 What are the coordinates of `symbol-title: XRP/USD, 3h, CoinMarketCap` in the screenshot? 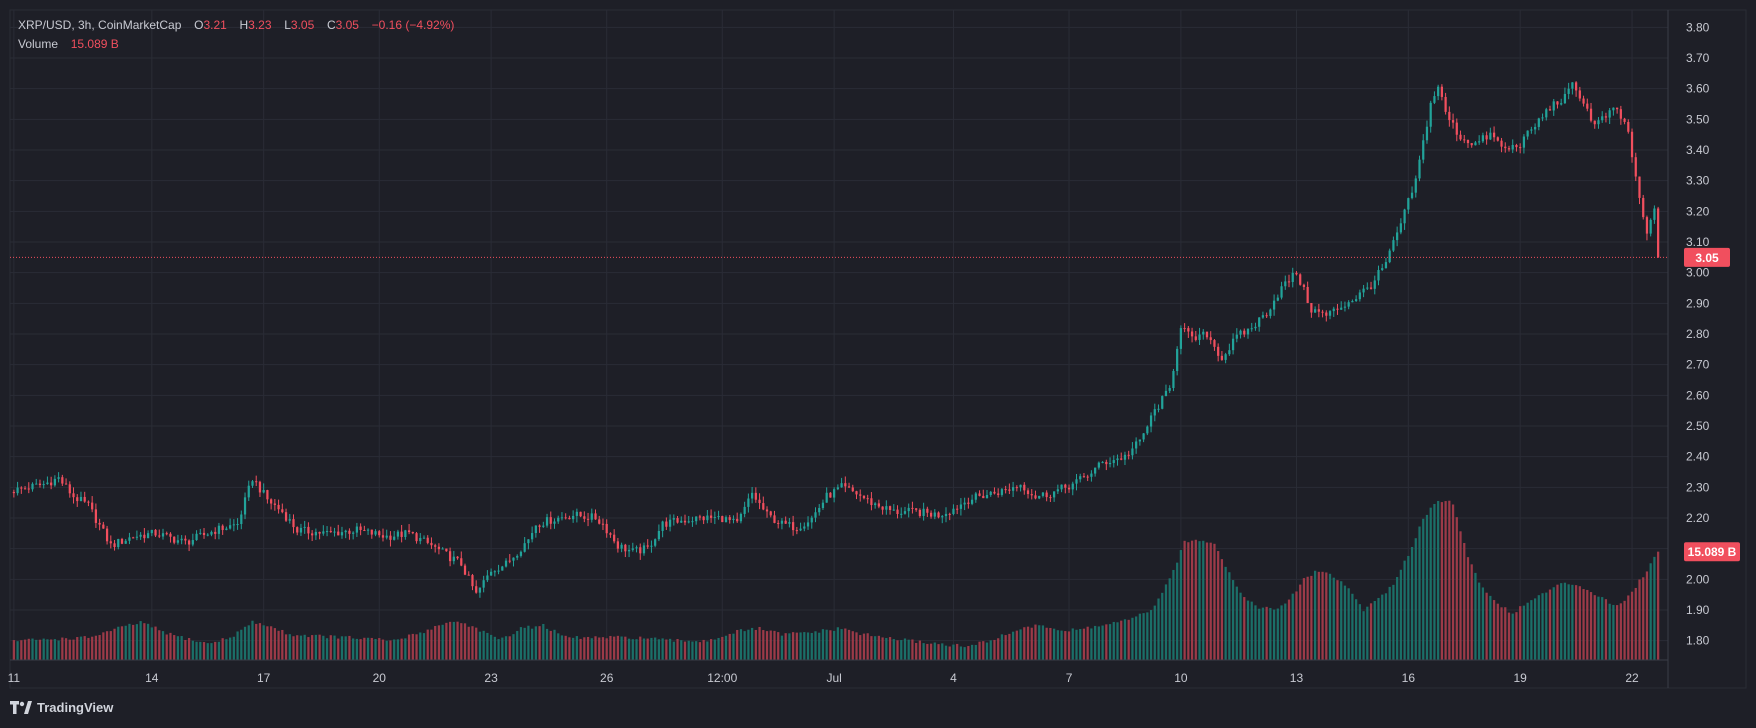 It's located at (100, 25).